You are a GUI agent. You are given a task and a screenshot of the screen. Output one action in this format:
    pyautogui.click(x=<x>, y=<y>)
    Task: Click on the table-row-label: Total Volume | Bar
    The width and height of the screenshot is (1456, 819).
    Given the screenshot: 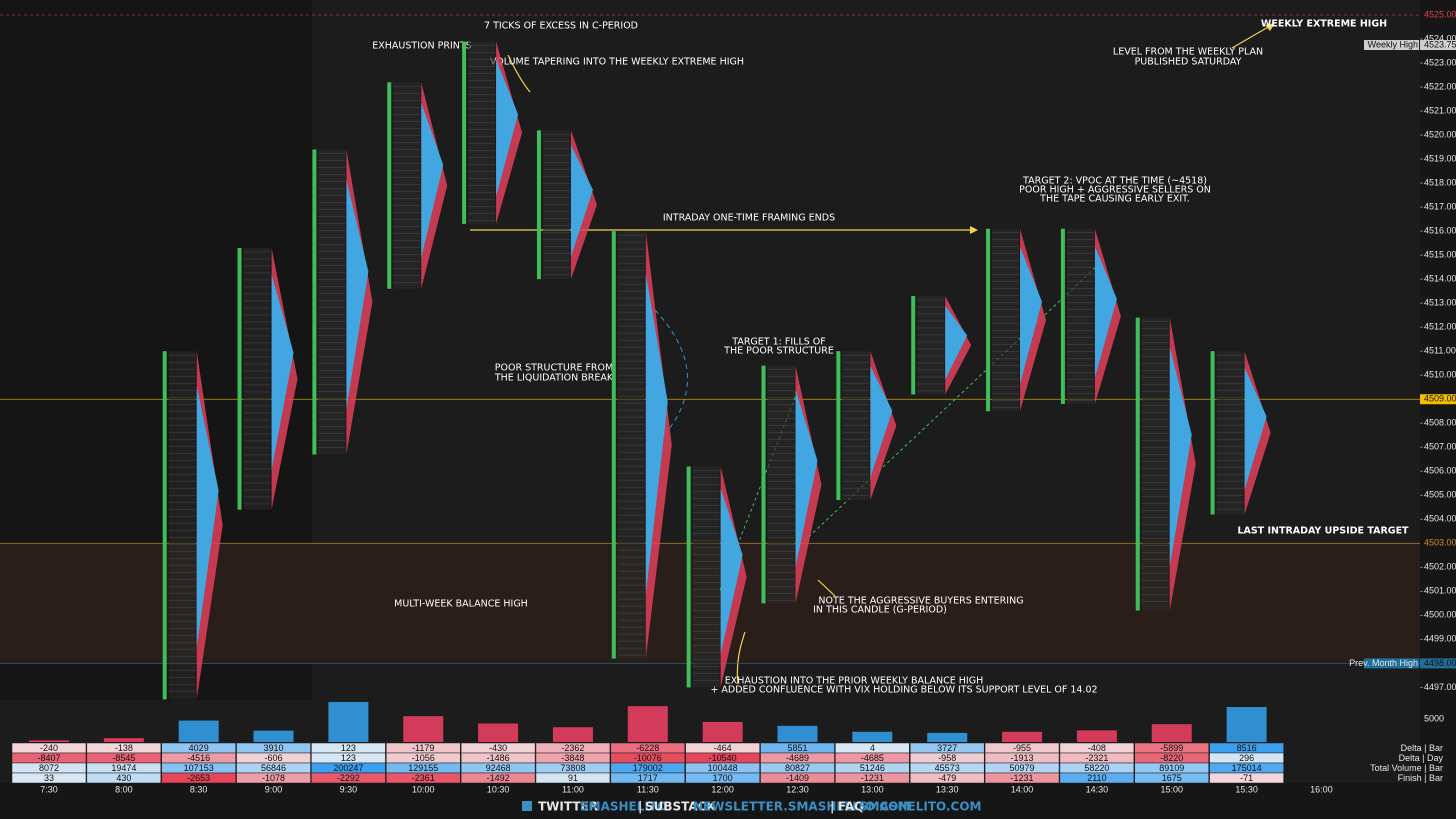 What is the action you would take?
    pyautogui.click(x=1406, y=768)
    